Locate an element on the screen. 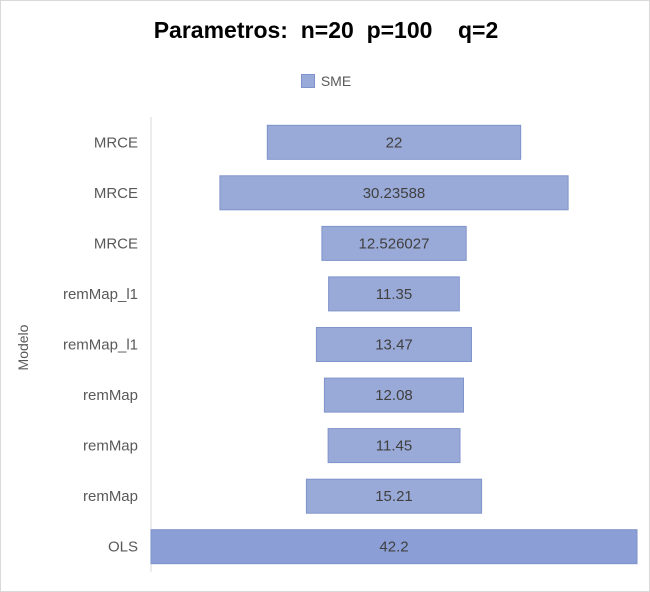 This screenshot has height=592, width=650. data-label: 11.35 is located at coordinates (394, 294).